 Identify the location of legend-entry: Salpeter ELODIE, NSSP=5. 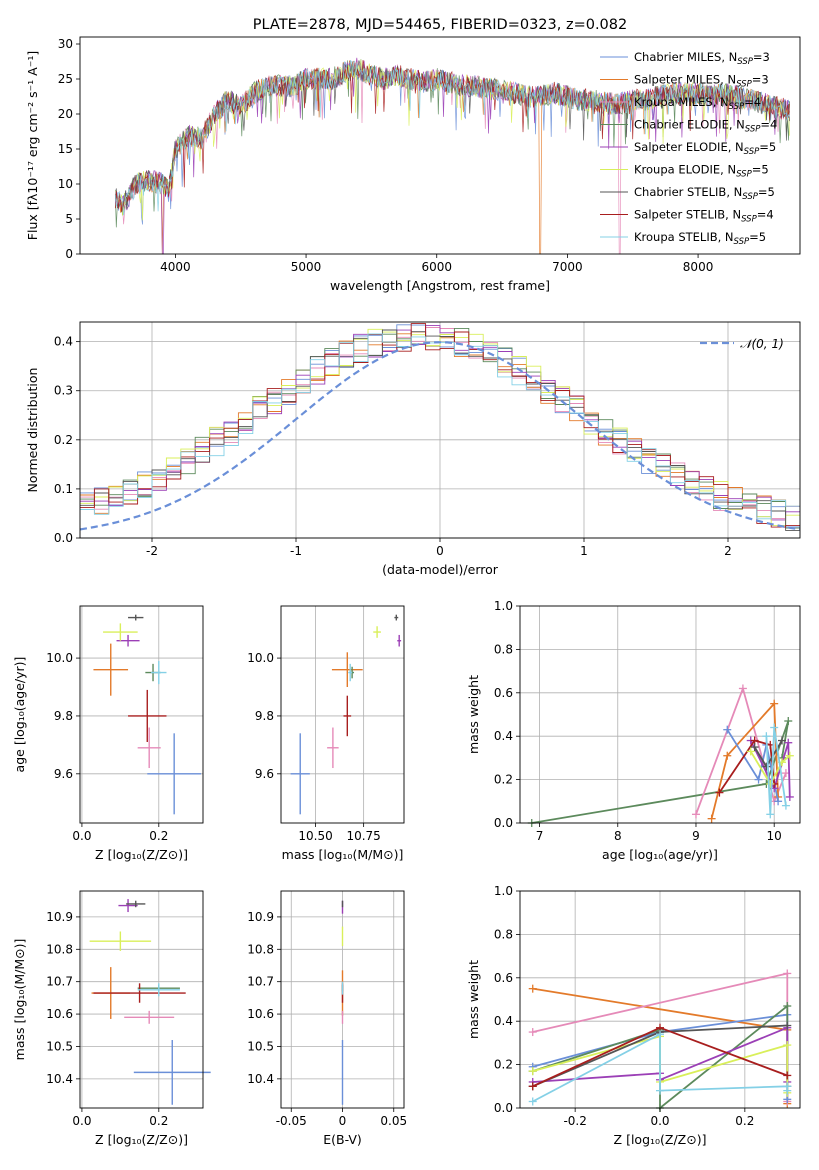
(705, 148).